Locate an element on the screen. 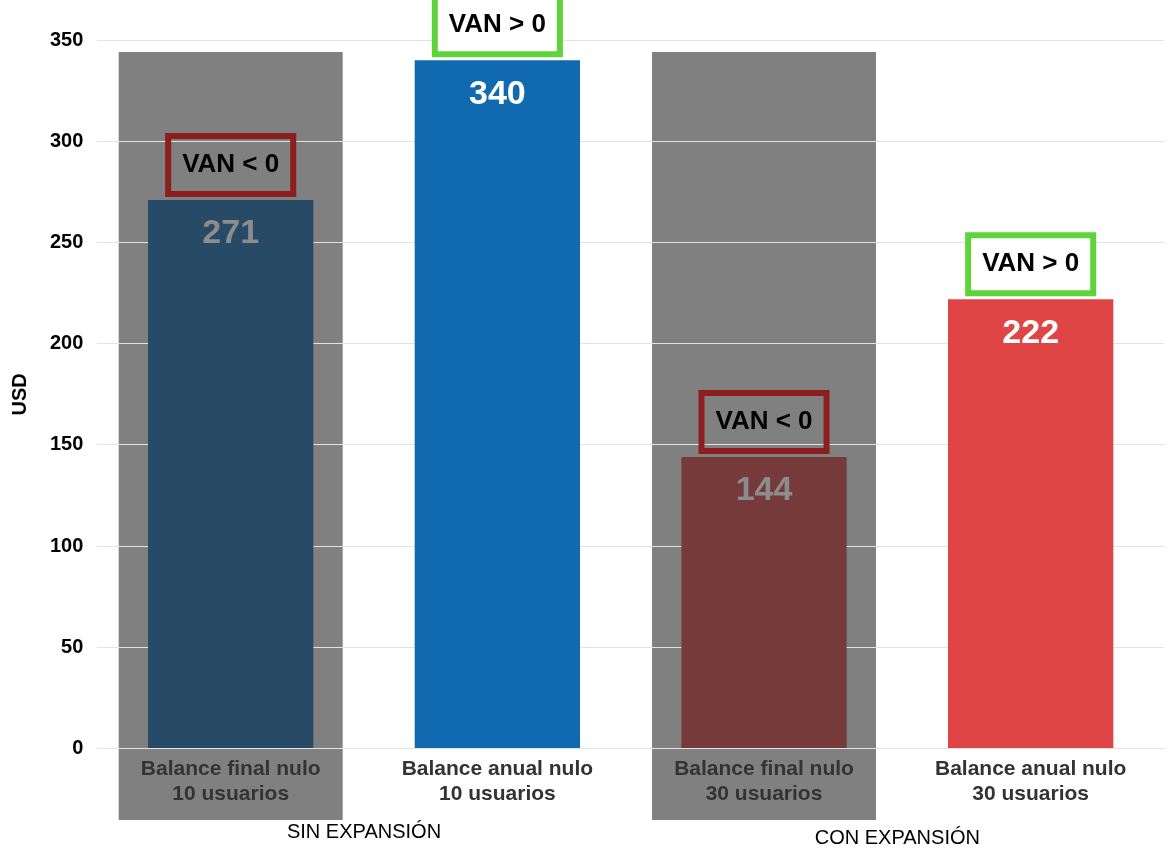 The image size is (1172, 855). x-tick-label: Balance anual nulo 10 usuarios is located at coordinates (497, 780).